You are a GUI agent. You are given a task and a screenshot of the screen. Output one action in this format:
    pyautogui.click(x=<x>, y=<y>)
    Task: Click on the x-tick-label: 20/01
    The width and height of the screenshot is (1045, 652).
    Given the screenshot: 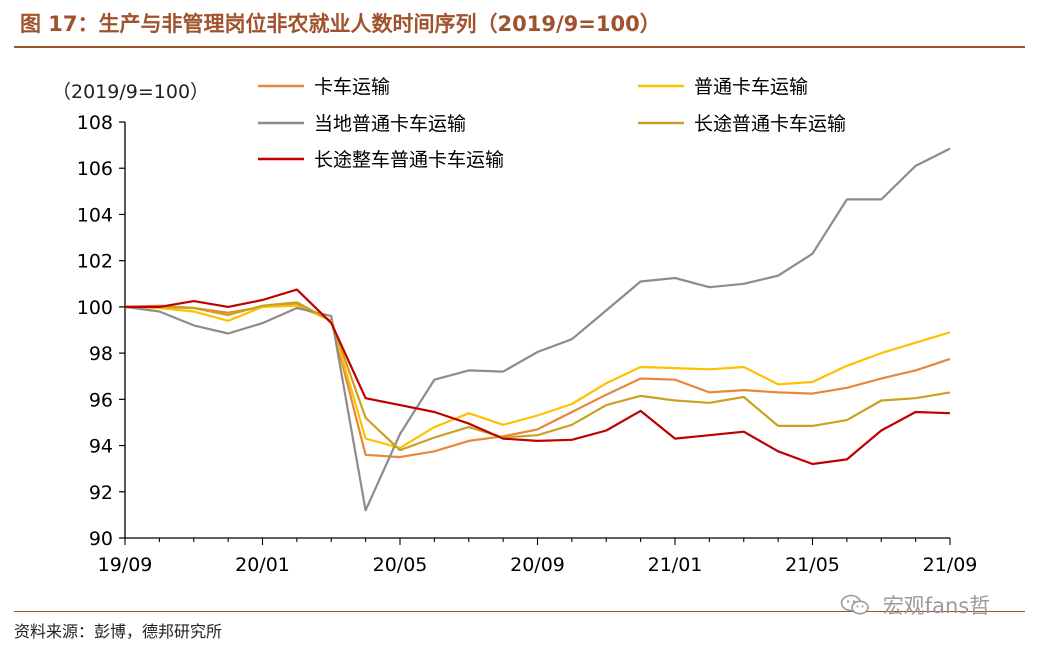 What is the action you would take?
    pyautogui.click(x=262, y=565)
    